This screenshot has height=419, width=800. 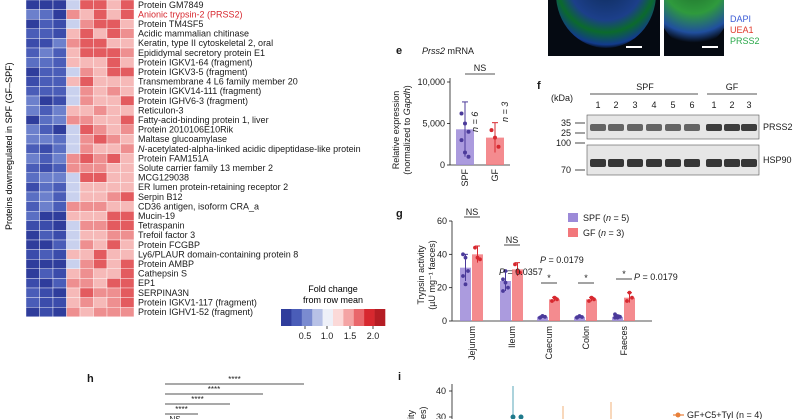 I want to click on chart-g-significance: *, so click(x=624, y=274).